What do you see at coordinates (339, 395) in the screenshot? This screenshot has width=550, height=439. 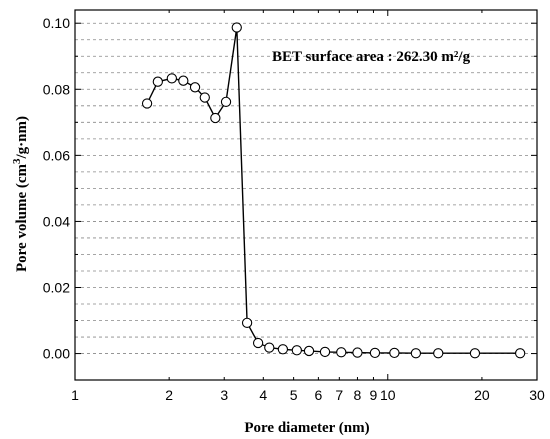 I see `x-tick-label: 7` at bounding box center [339, 395].